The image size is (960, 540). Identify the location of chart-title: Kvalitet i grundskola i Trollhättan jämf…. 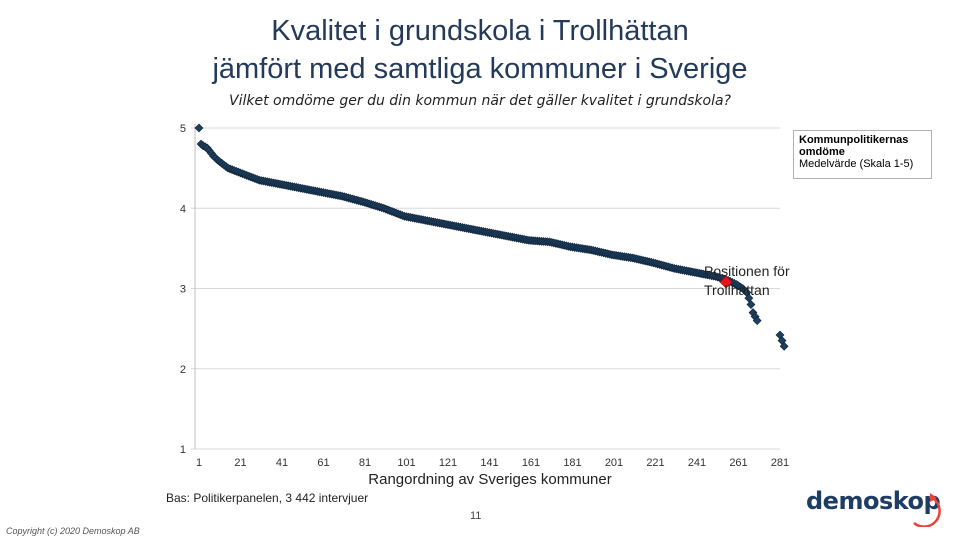
(480, 50).